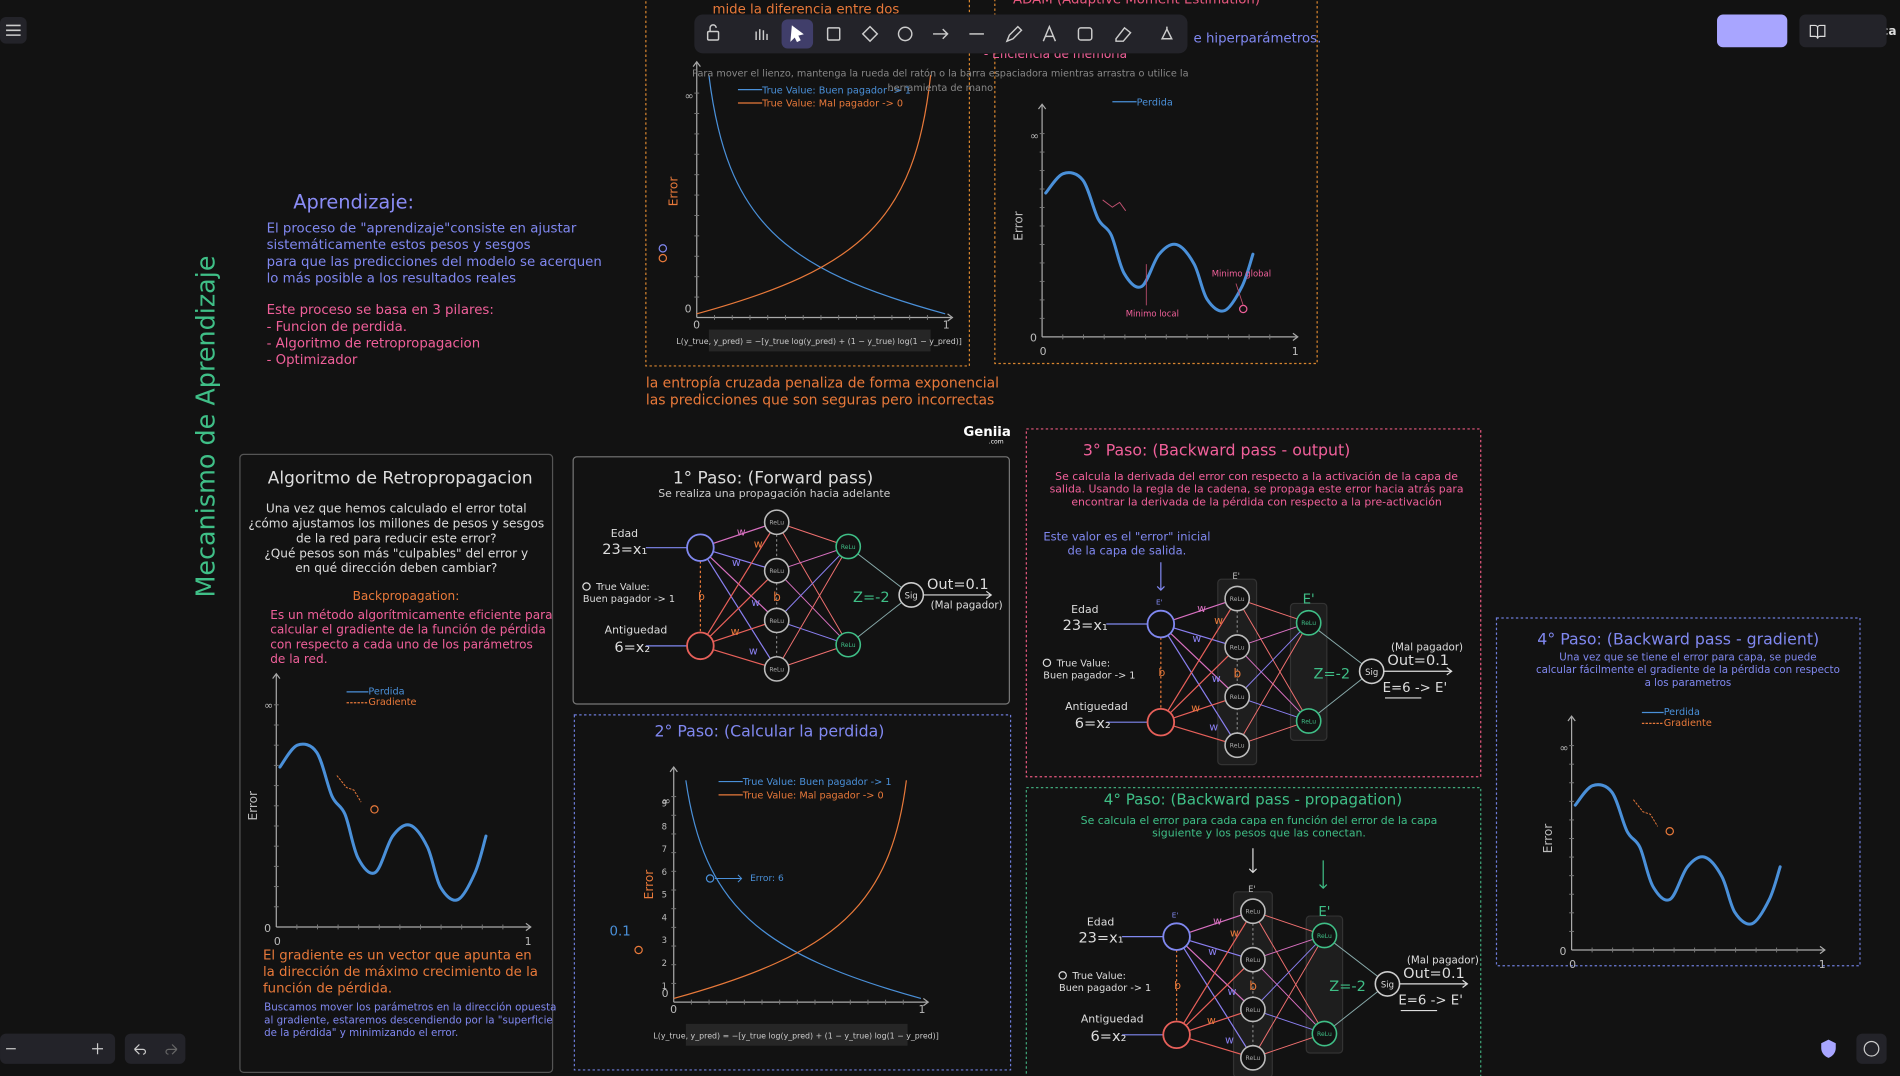  Describe the element at coordinates (361, 1033) in the screenshot. I see `paragraph: de la pérdida" y minimizando el error.` at that location.